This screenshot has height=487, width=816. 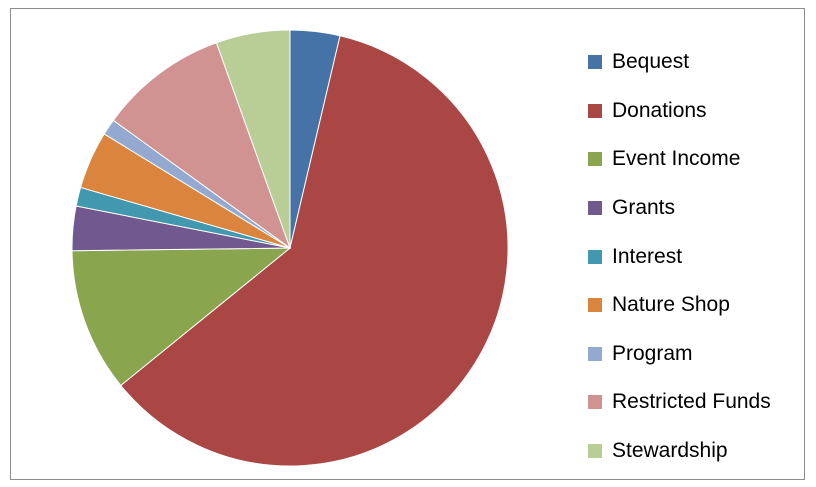 I want to click on legend-item: Restricted Funds, so click(x=679, y=402).